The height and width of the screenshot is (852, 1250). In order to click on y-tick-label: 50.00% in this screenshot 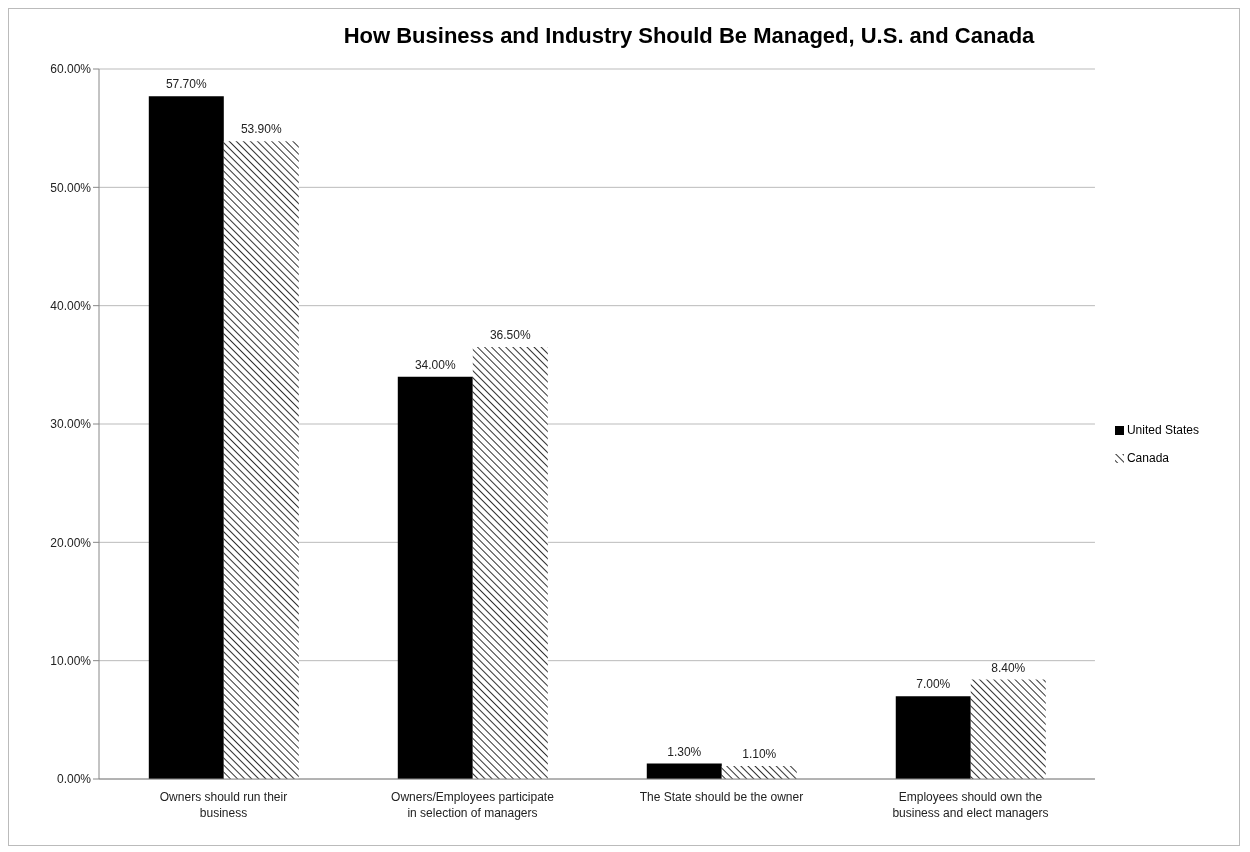, I will do `click(71, 187)`.